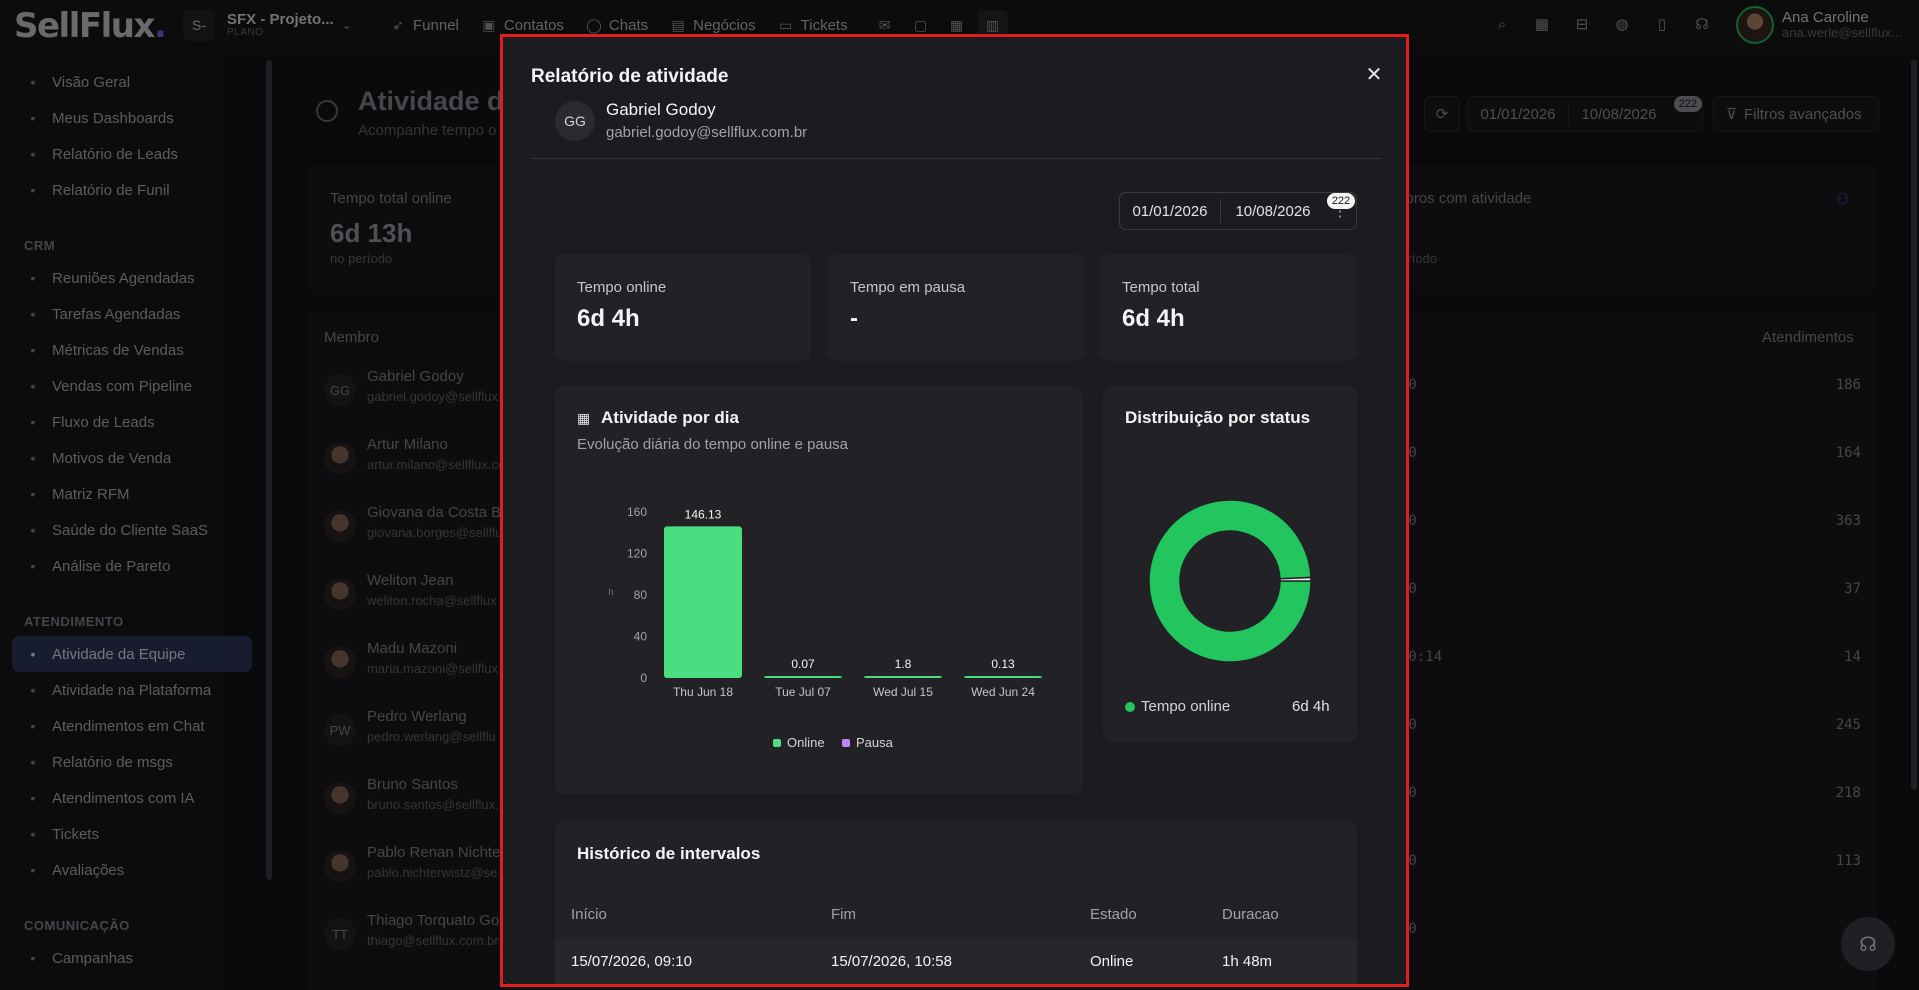 The image size is (1919, 990). What do you see at coordinates (589, 914) in the screenshot?
I see `col-start: Início` at bounding box center [589, 914].